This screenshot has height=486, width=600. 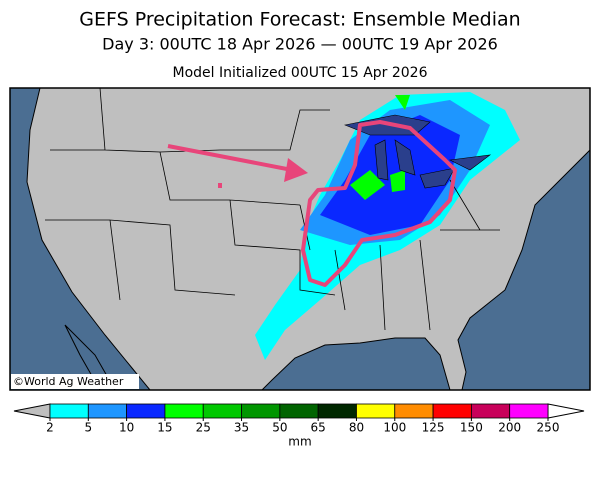 What do you see at coordinates (548, 428) in the screenshot?
I see `tick-label: 250` at bounding box center [548, 428].